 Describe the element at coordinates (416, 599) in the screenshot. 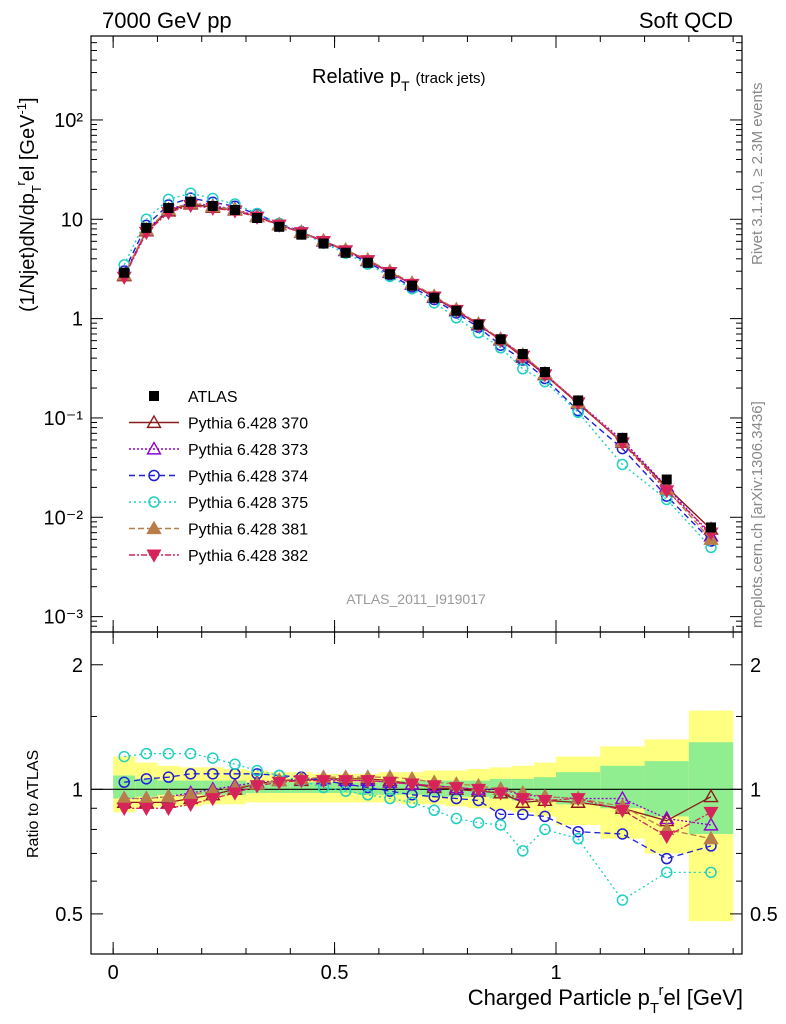

I see `analysis-id: ATLAS_2011_I919017` at that location.